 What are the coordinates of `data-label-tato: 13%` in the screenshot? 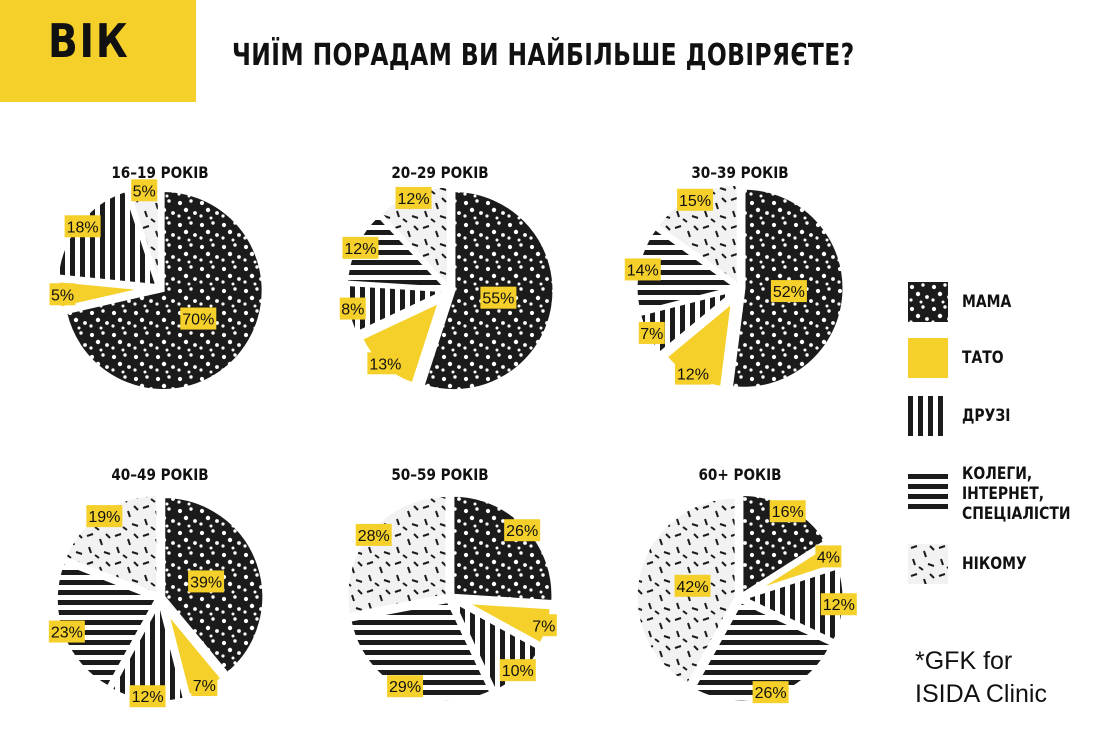 It's located at (385, 363).